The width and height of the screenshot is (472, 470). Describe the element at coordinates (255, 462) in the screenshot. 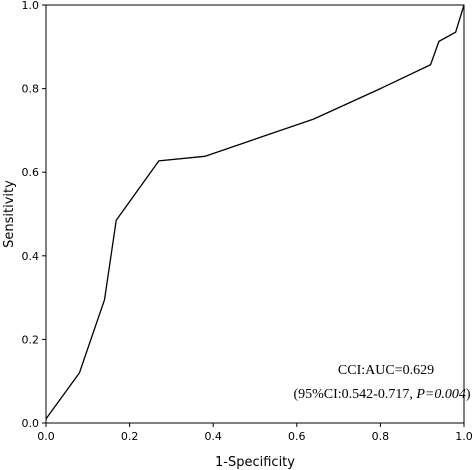

I see `x-axis-label: 1-Specificity` at that location.